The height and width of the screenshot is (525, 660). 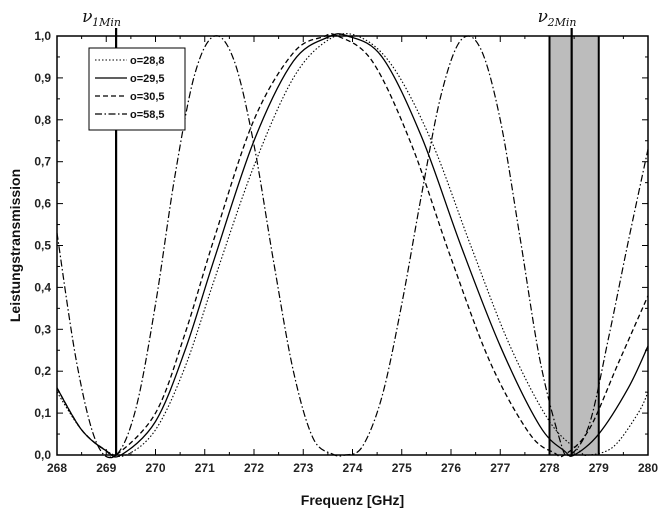 What do you see at coordinates (130, 88) in the screenshot?
I see `legend-items: o=28,8 o=29,5 o=30,5 o=58,5` at bounding box center [130, 88].